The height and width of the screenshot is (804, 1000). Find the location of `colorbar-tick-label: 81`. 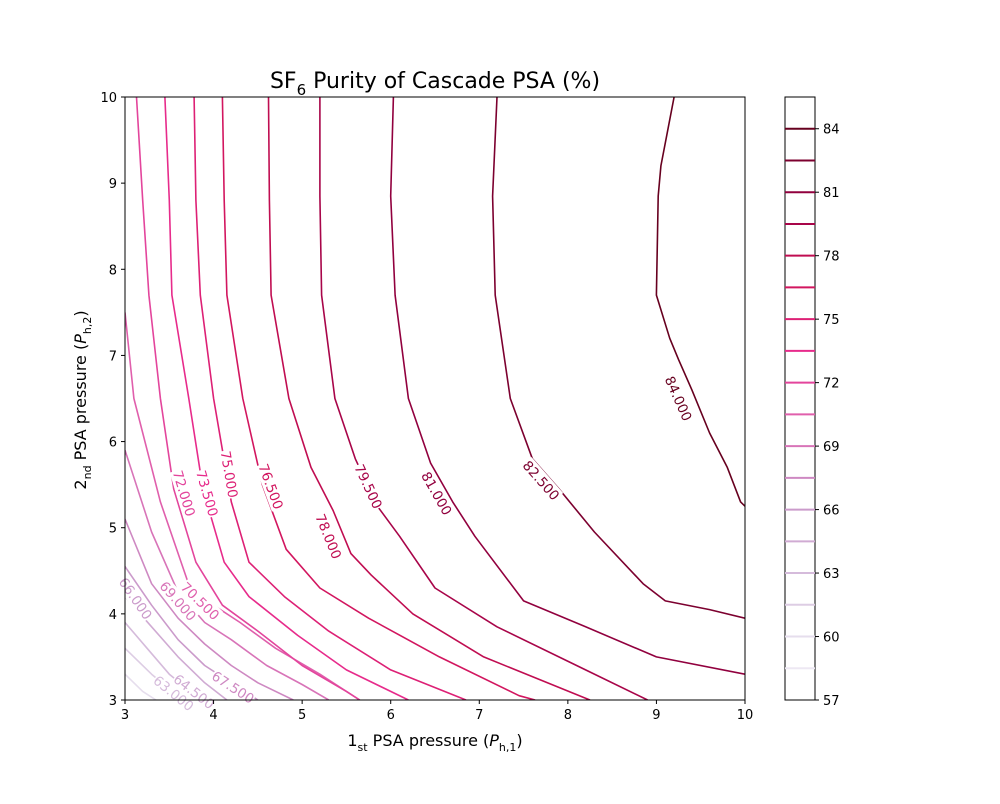

colorbar-tick-label: 81 is located at coordinates (831, 193).